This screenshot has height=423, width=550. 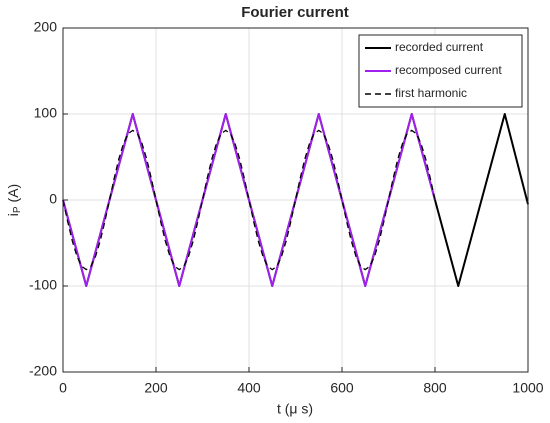 What do you see at coordinates (46, 27) in the screenshot?
I see `y-tick-label: 200` at bounding box center [46, 27].